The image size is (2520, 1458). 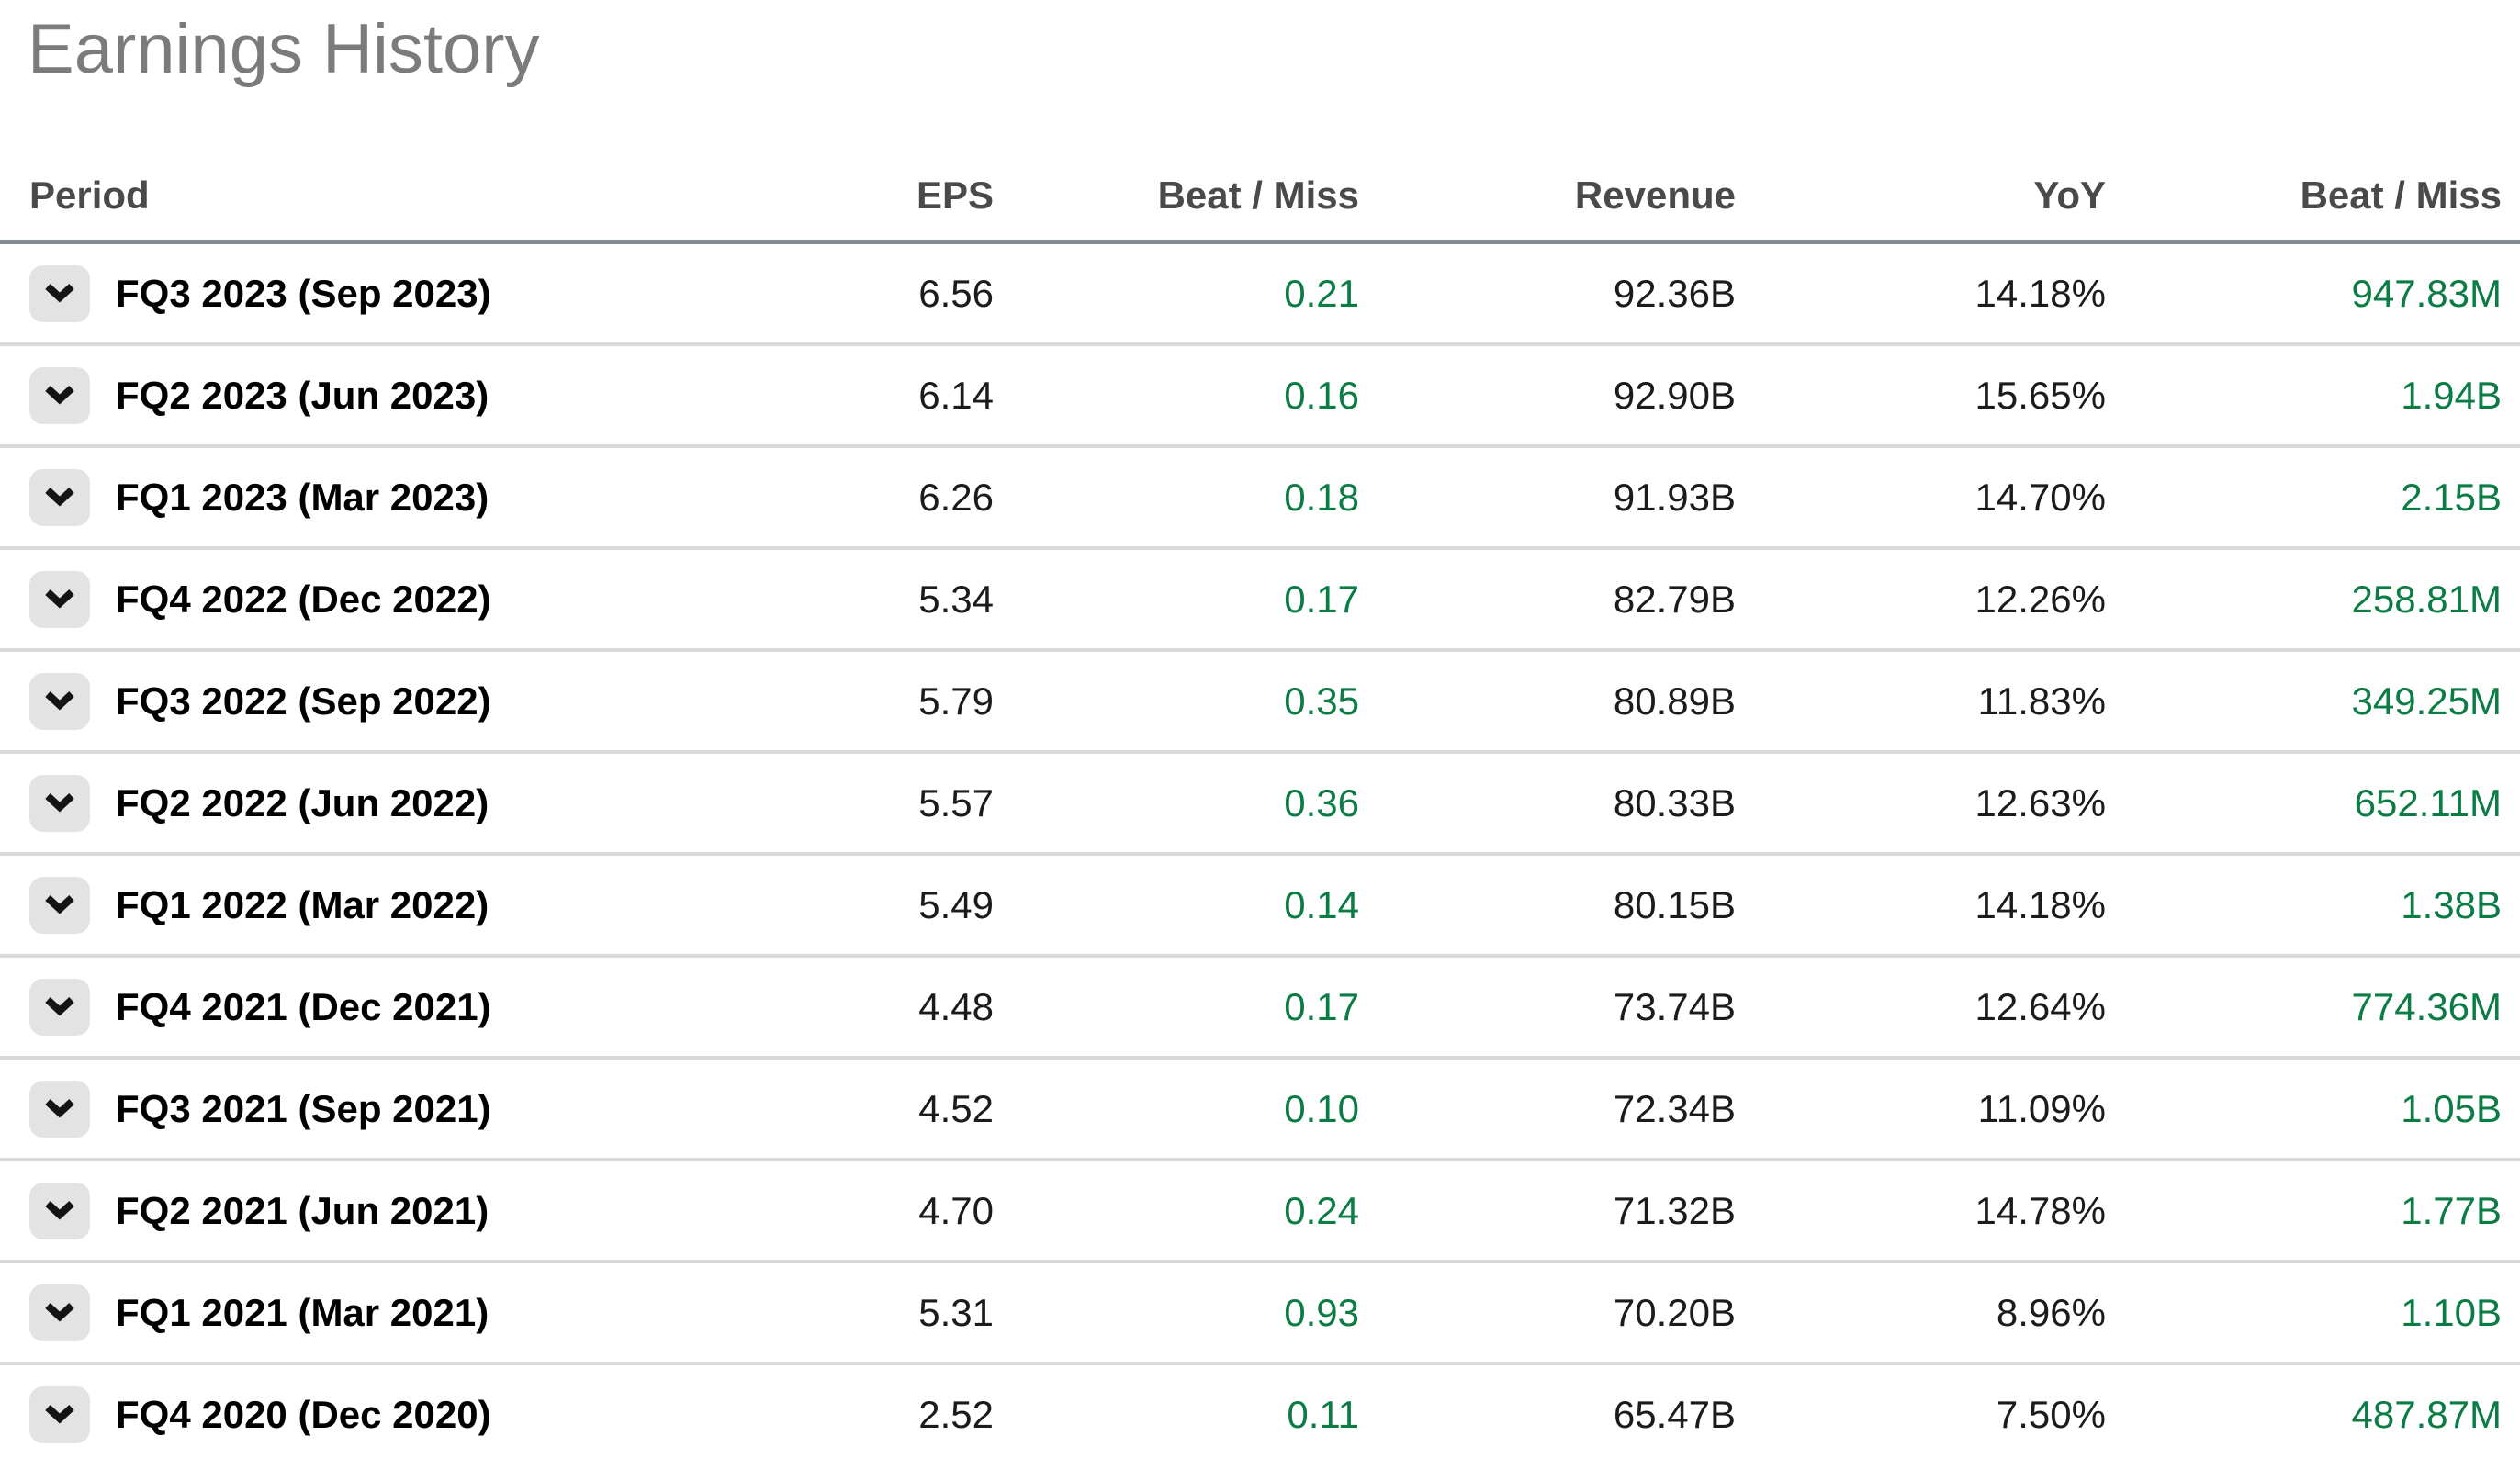 I want to click on cell-eps-beat-miss: 0.18, so click(x=1321, y=497).